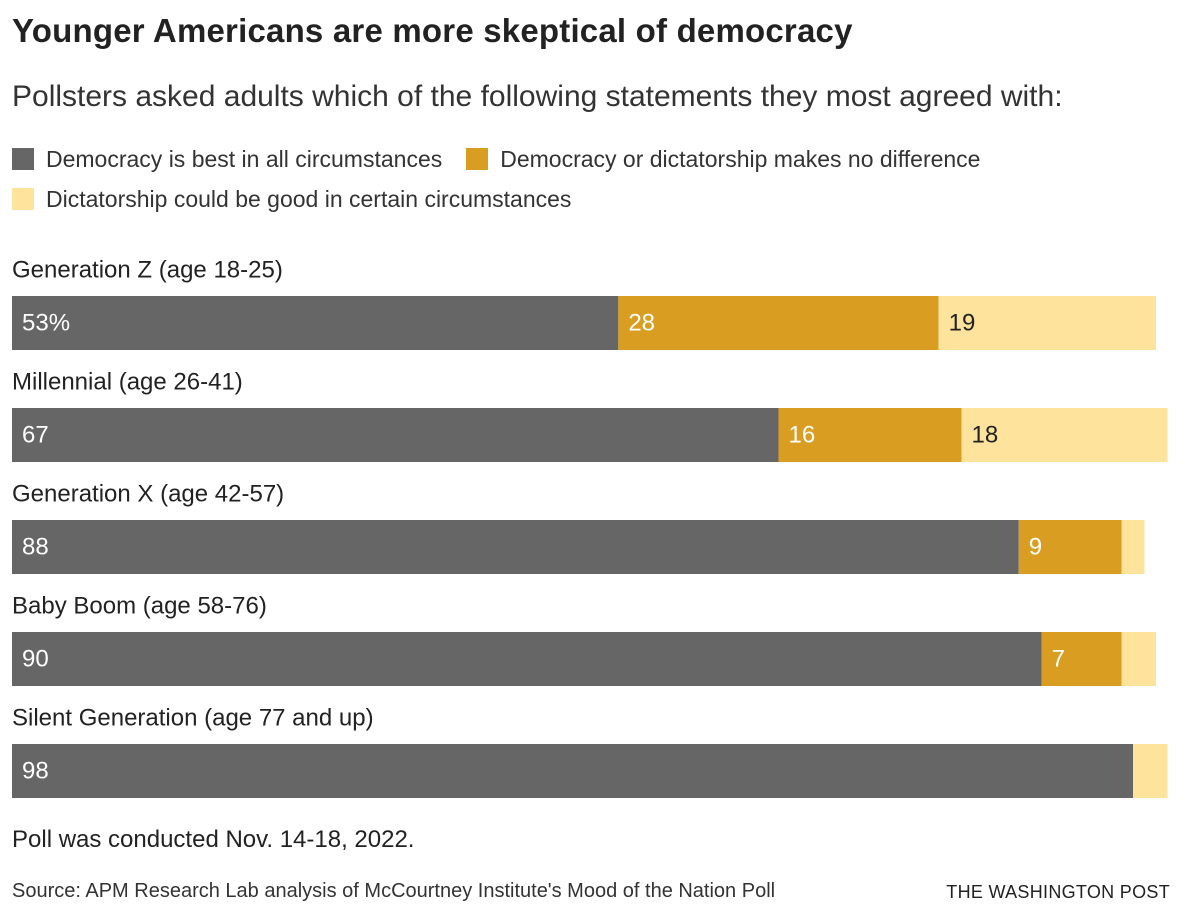  Describe the element at coordinates (193, 717) in the screenshot. I see `category-label: Silent Generation (age 77 and up)` at that location.